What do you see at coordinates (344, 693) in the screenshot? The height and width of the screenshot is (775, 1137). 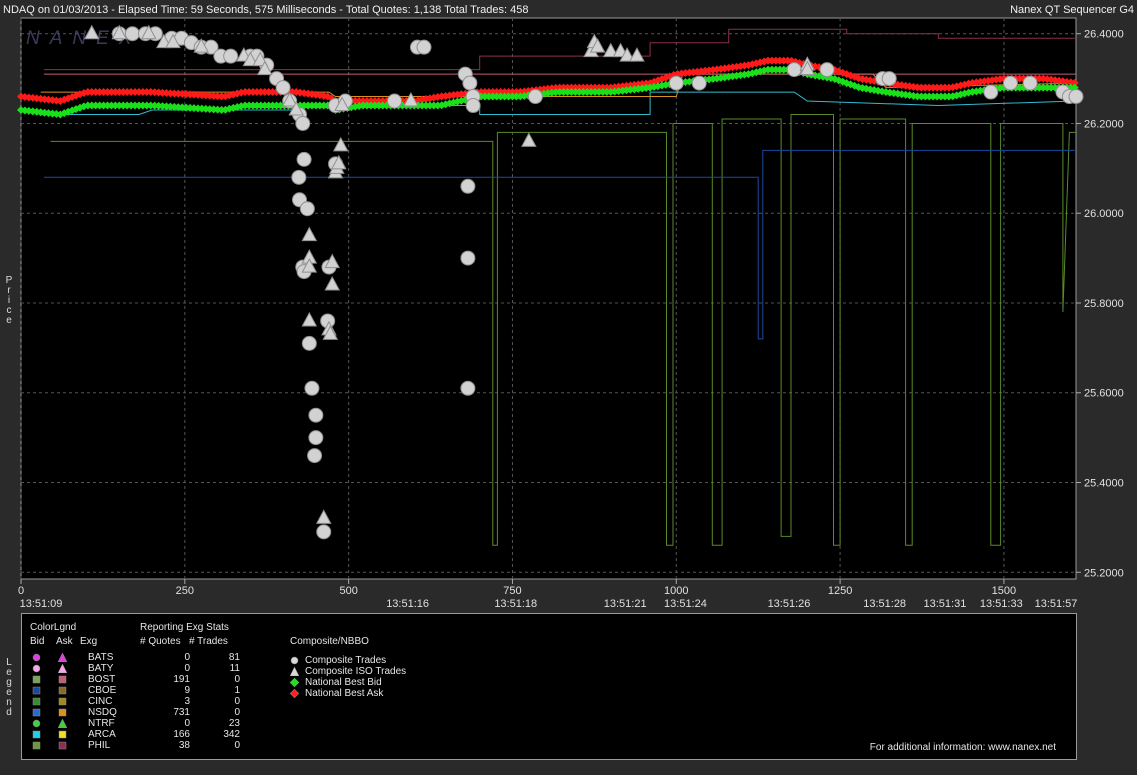 I see `composite-item-label: National Best Ask` at bounding box center [344, 693].